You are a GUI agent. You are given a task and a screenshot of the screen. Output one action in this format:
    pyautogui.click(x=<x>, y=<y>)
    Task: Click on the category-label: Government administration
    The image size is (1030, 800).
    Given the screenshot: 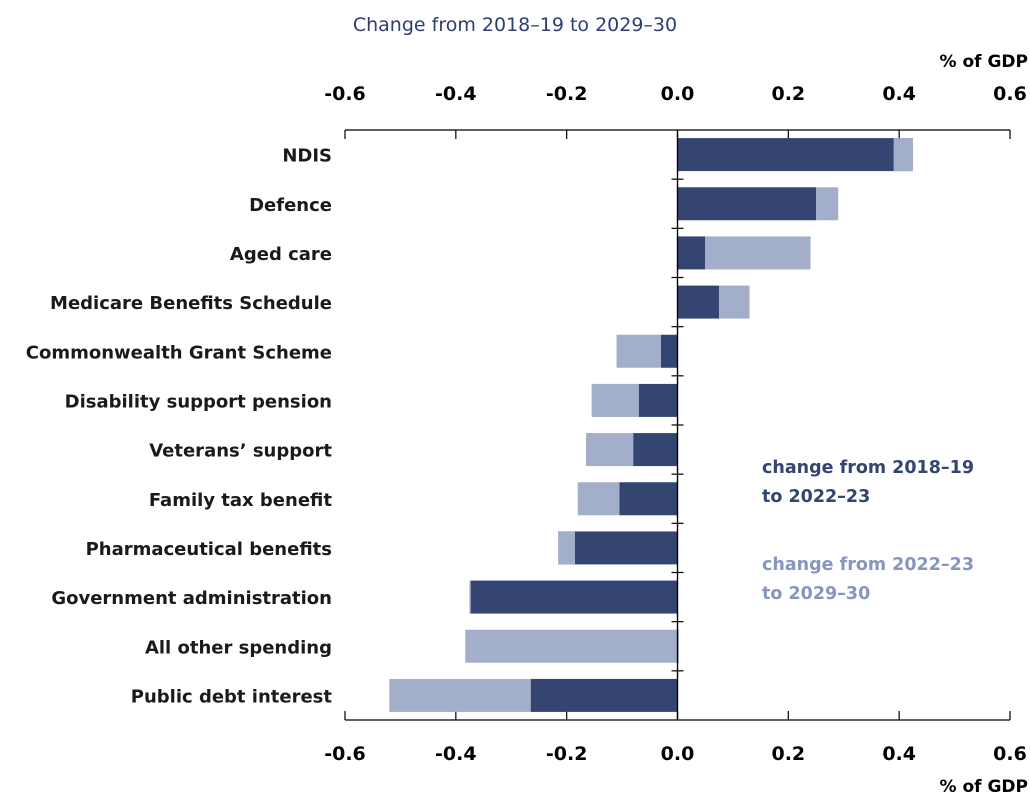 What is the action you would take?
    pyautogui.click(x=191, y=598)
    